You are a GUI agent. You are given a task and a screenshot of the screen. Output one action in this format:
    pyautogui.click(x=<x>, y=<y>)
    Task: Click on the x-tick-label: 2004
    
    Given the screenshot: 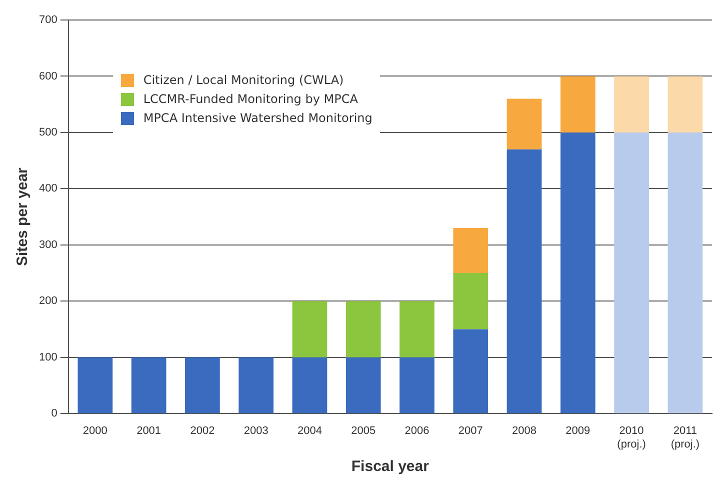 What is the action you would take?
    pyautogui.click(x=309, y=431)
    